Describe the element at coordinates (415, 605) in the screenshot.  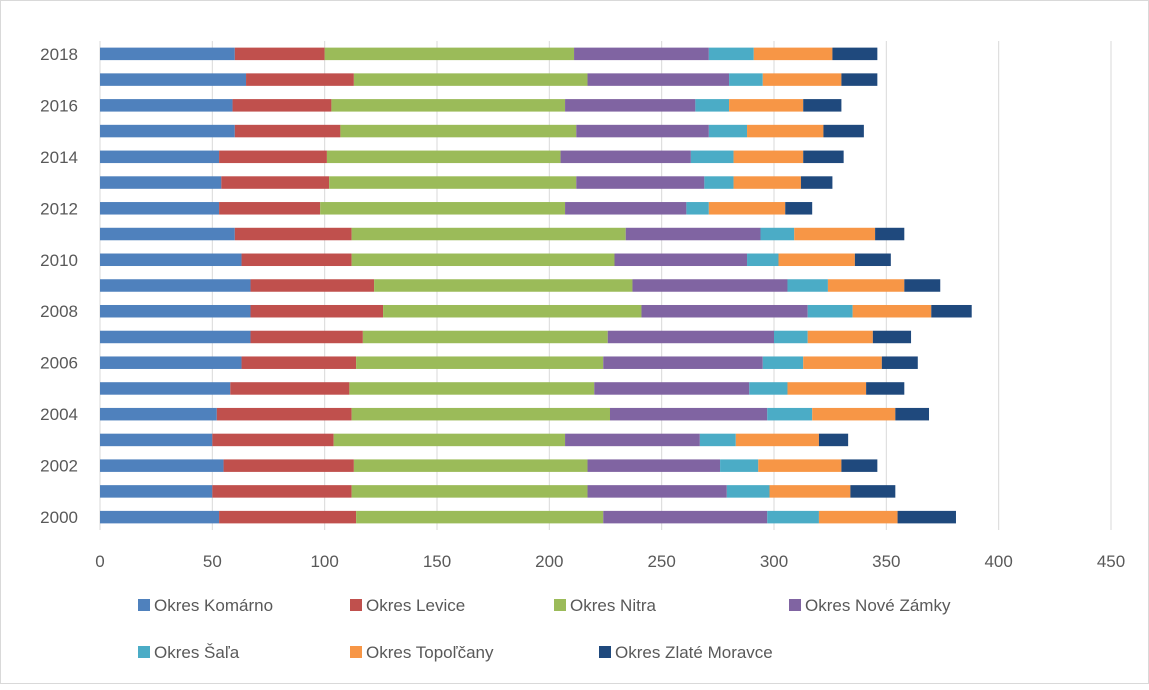
I see `legend-label: Okres Levice` at that location.